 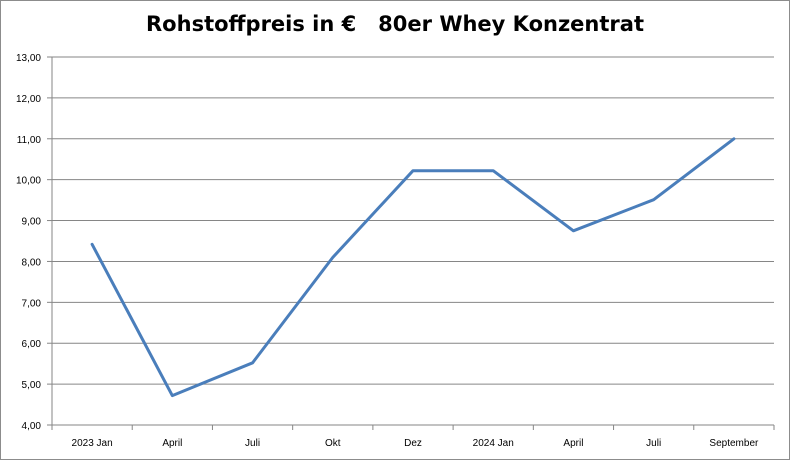 What do you see at coordinates (32, 303) in the screenshot?
I see `y-tick-label: 7,00` at bounding box center [32, 303].